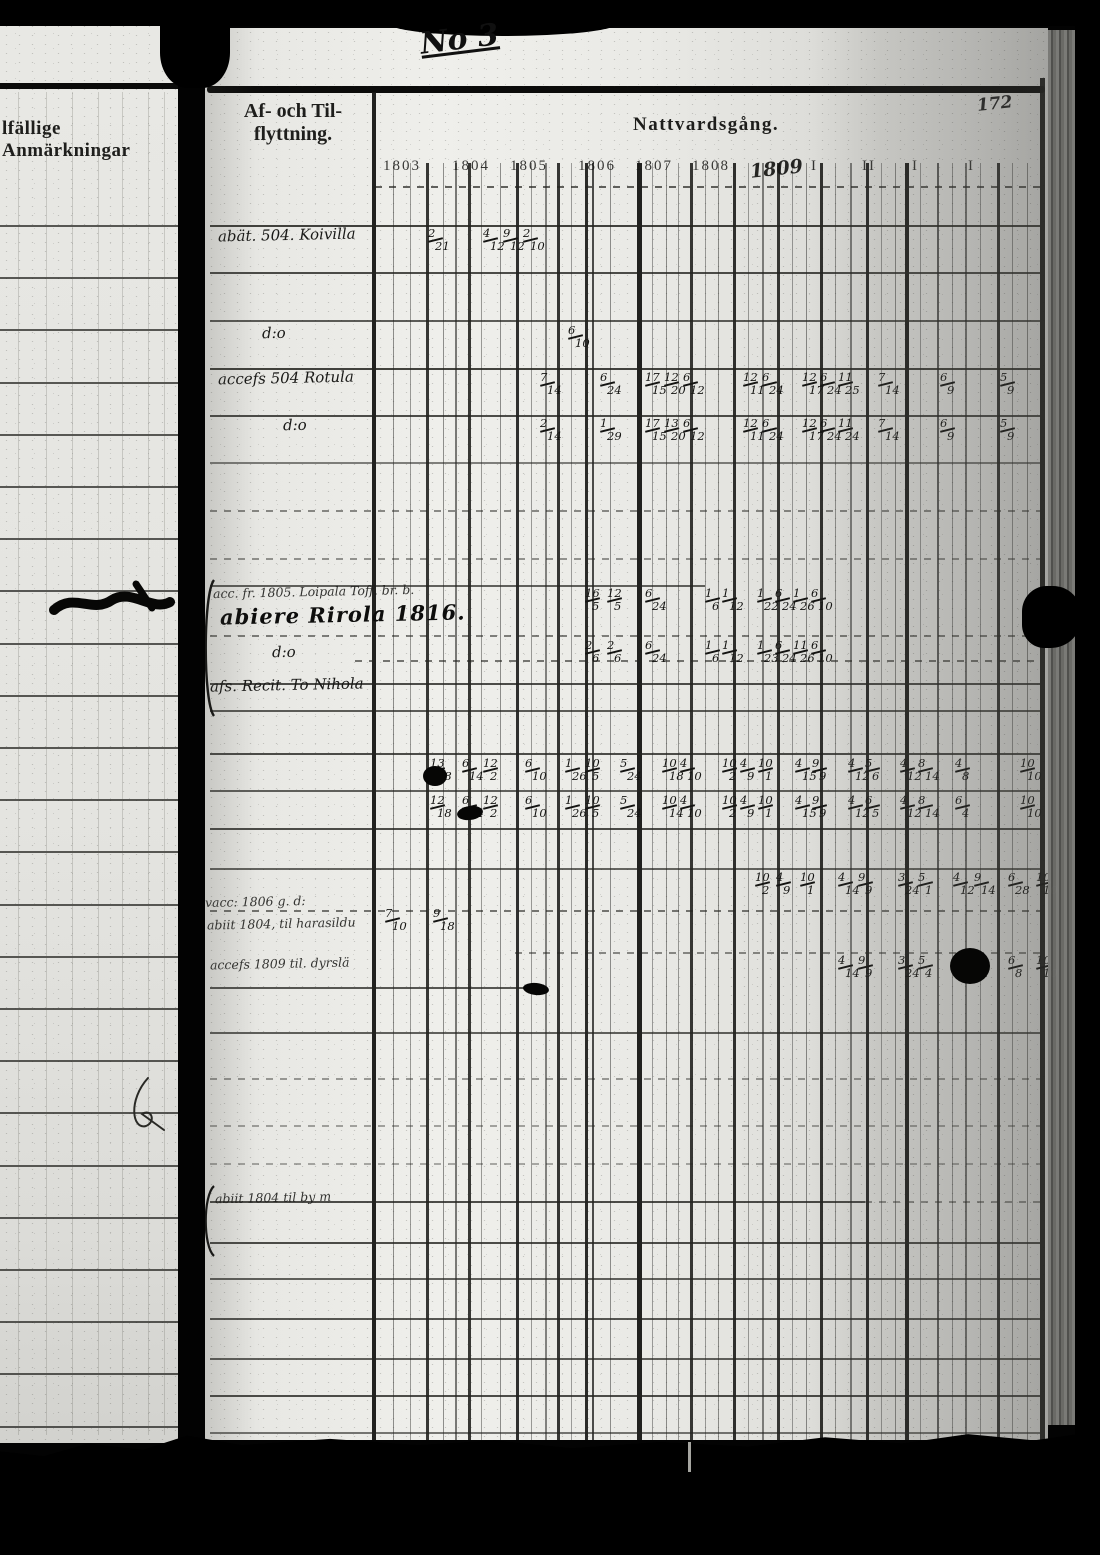  Describe the element at coordinates (845, 377) in the screenshot. I see `date-numerator: 11` at that location.